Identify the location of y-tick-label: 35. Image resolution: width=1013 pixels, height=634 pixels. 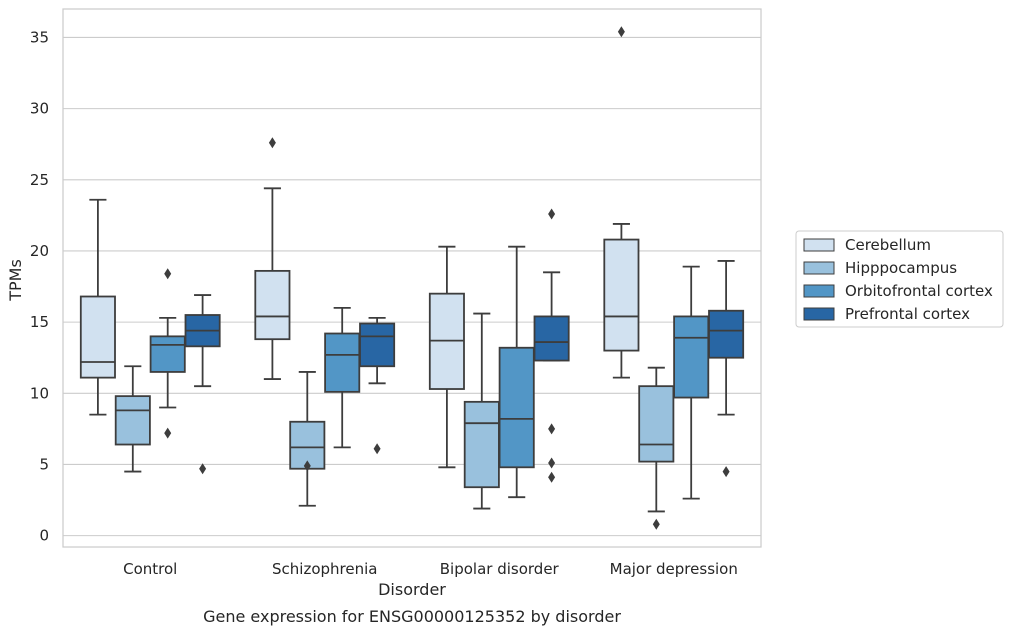
(39, 37).